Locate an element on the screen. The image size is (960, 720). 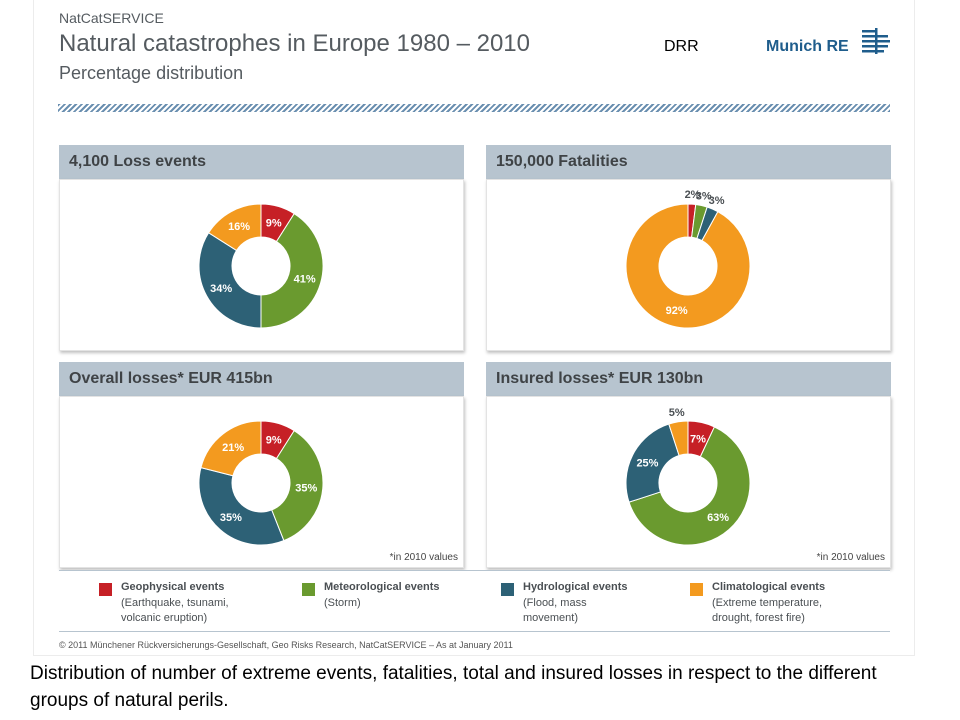
slice-label: 25% is located at coordinates (647, 463).